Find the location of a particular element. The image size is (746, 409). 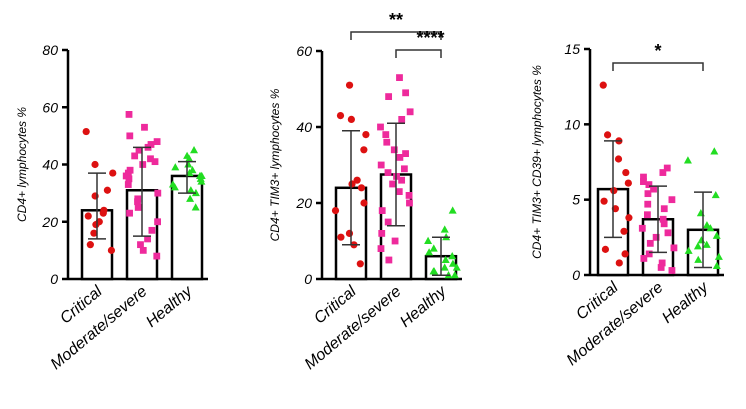

significance-label: **** is located at coordinates (430, 38).